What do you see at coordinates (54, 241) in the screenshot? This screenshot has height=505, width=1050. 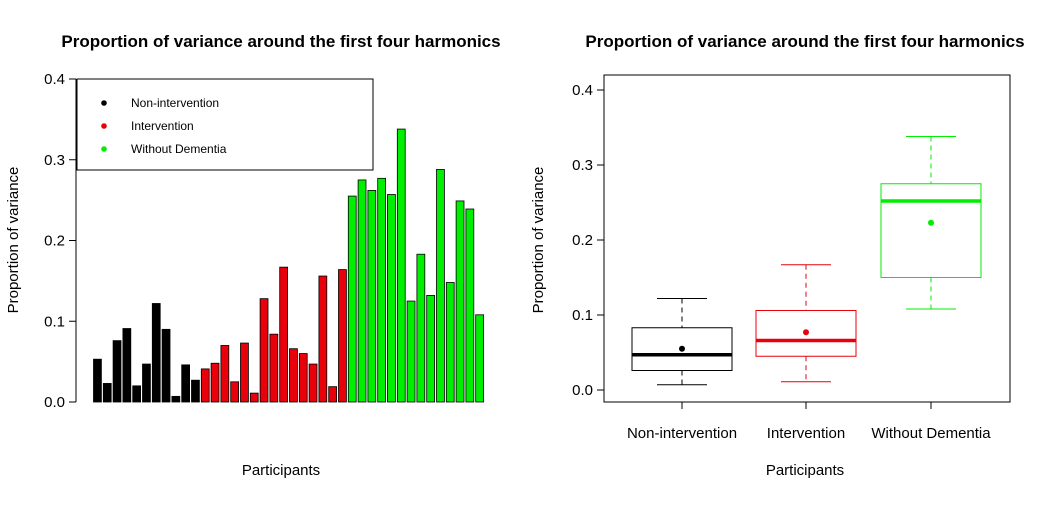 I see `bar-y-tick-label: 0.2` at bounding box center [54, 241].